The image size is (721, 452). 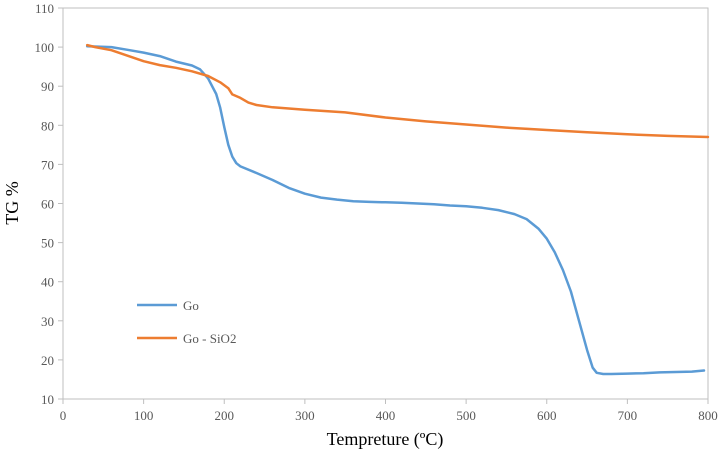 What do you see at coordinates (47, 86) in the screenshot?
I see `y-tick-label: 90` at bounding box center [47, 86].